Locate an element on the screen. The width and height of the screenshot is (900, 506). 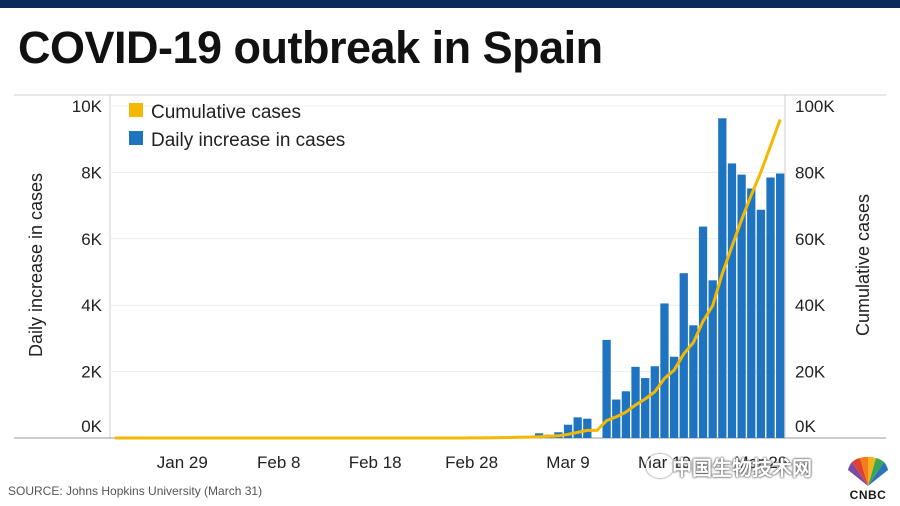
legend-swatch-cumulative is located at coordinates (136, 110).